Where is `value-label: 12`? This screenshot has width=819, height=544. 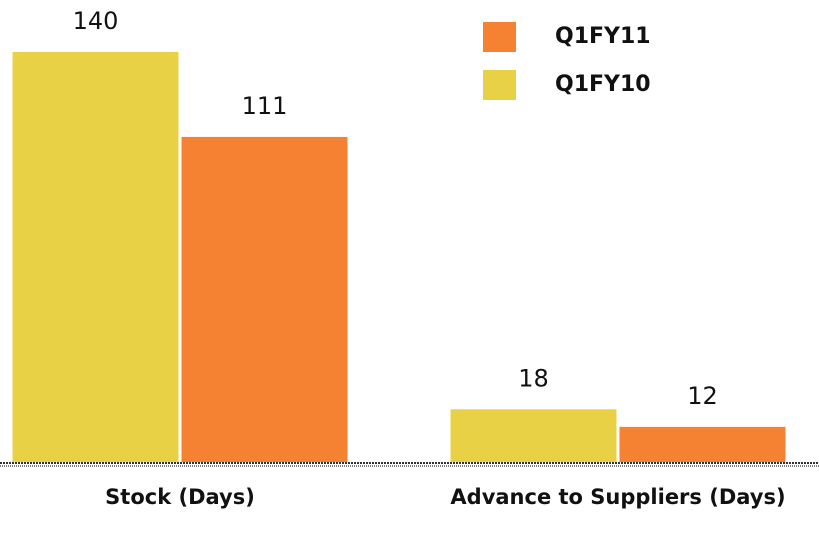
value-label: 12 is located at coordinates (702, 396).